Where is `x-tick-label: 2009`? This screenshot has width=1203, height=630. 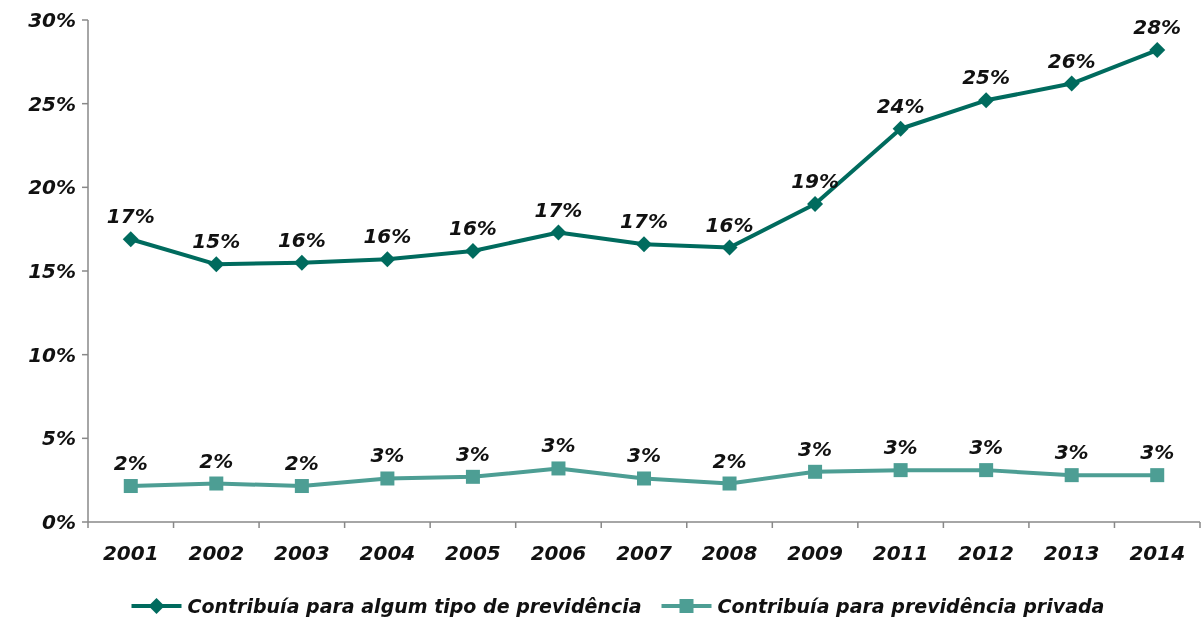 x-tick-label: 2009 is located at coordinates (815, 553).